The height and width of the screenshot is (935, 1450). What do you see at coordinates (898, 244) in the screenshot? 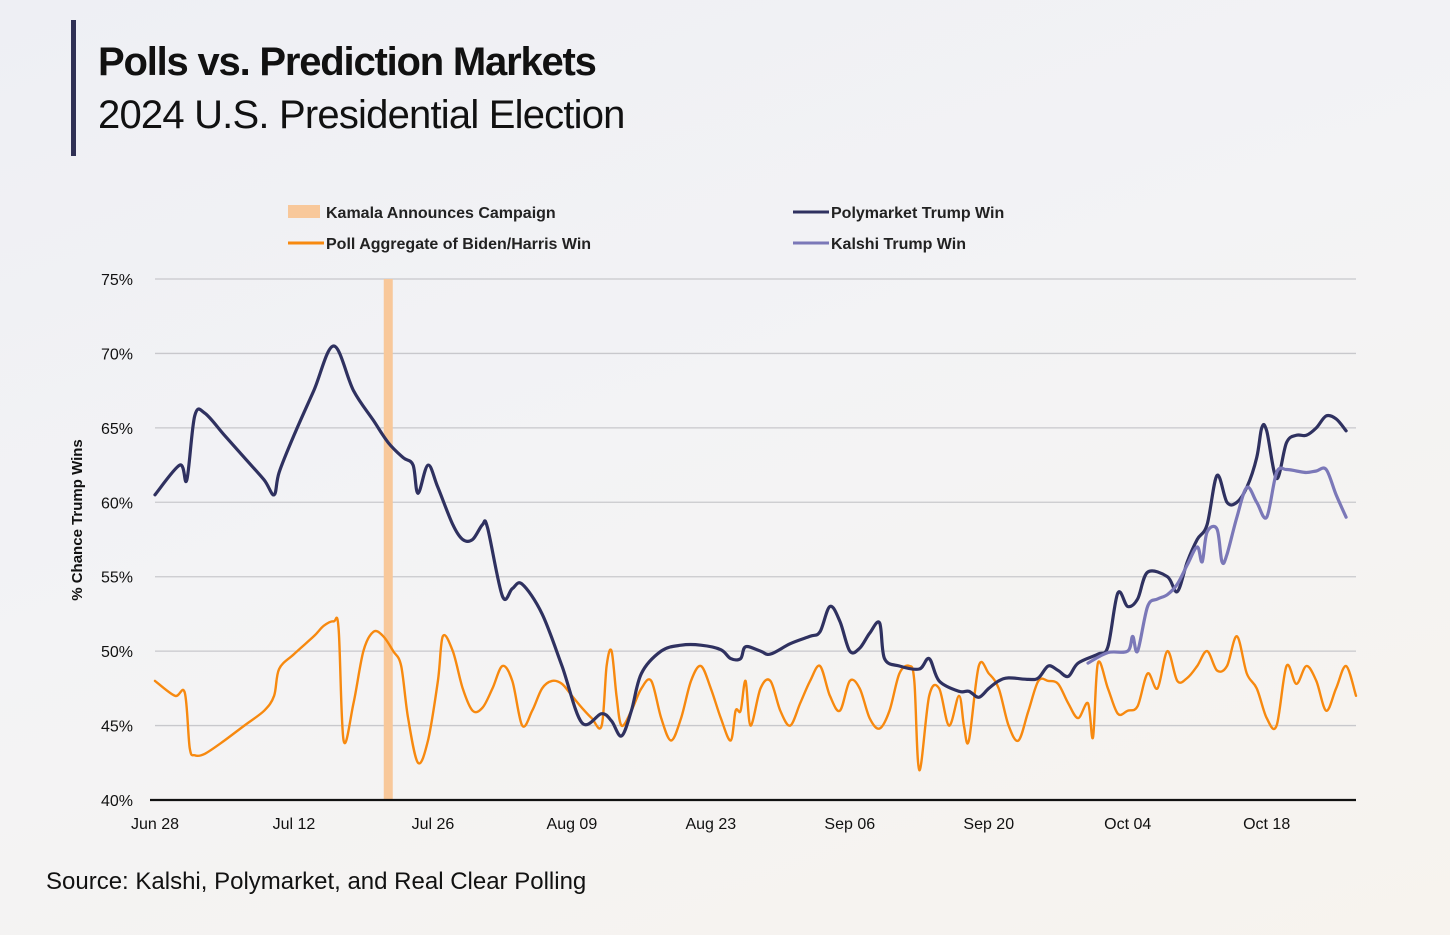
I see `legend-kalshi-label: Kalshi Trump Win` at bounding box center [898, 244].